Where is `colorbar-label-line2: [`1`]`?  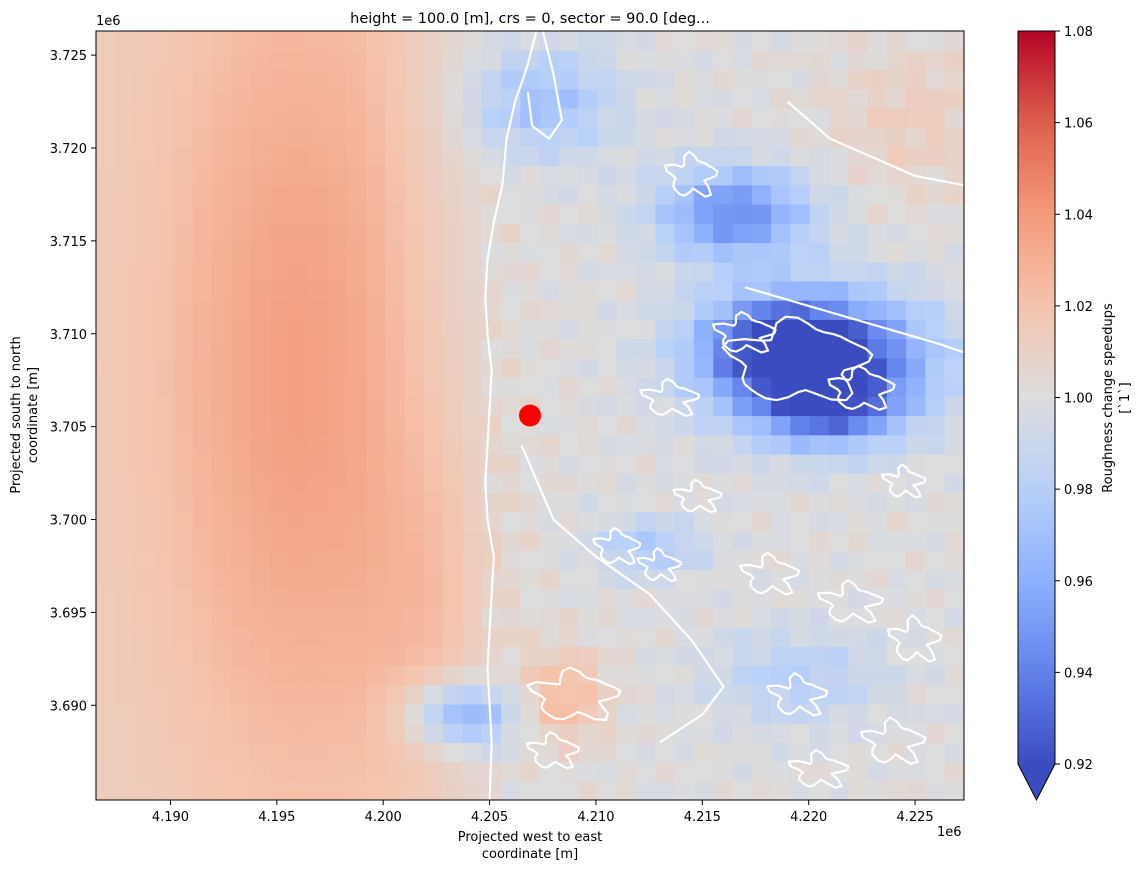
colorbar-label-line2: [`1`] is located at coordinates (1125, 397).